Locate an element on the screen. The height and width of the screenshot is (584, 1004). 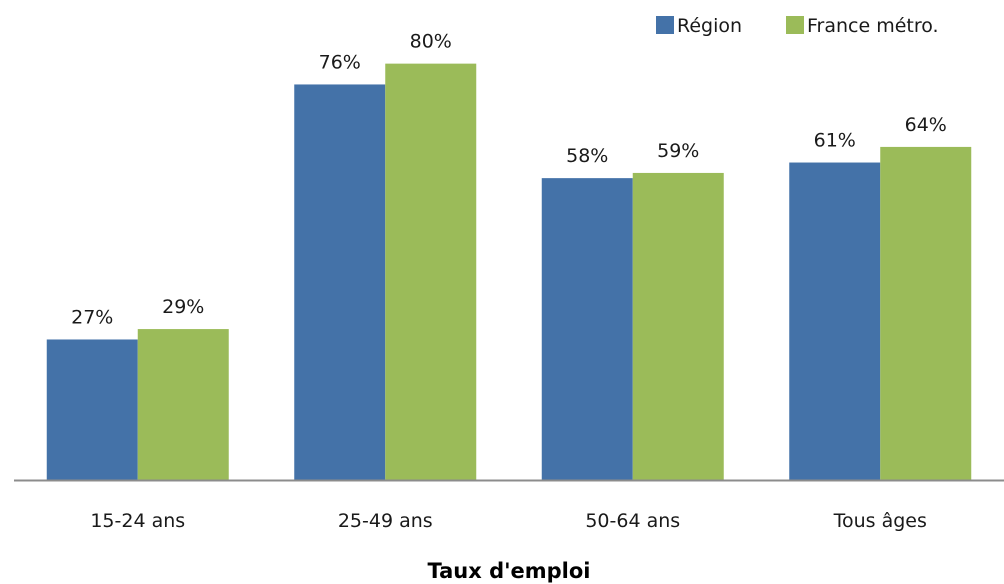
x-tick-label-0: 15-24 ans is located at coordinates (137, 521).